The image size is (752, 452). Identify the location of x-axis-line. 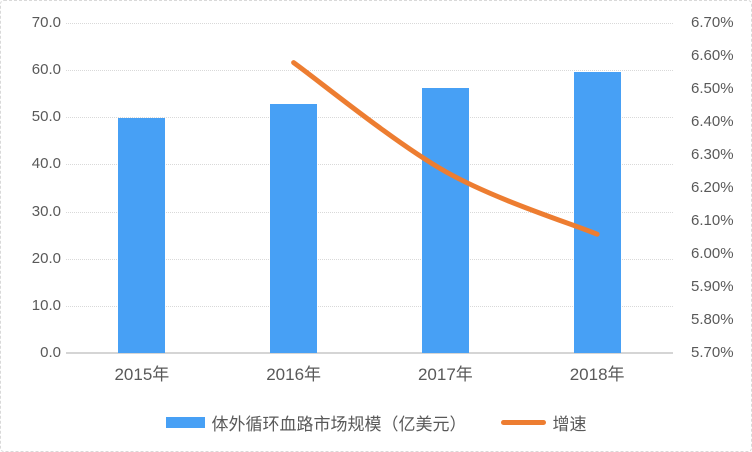
(369, 353).